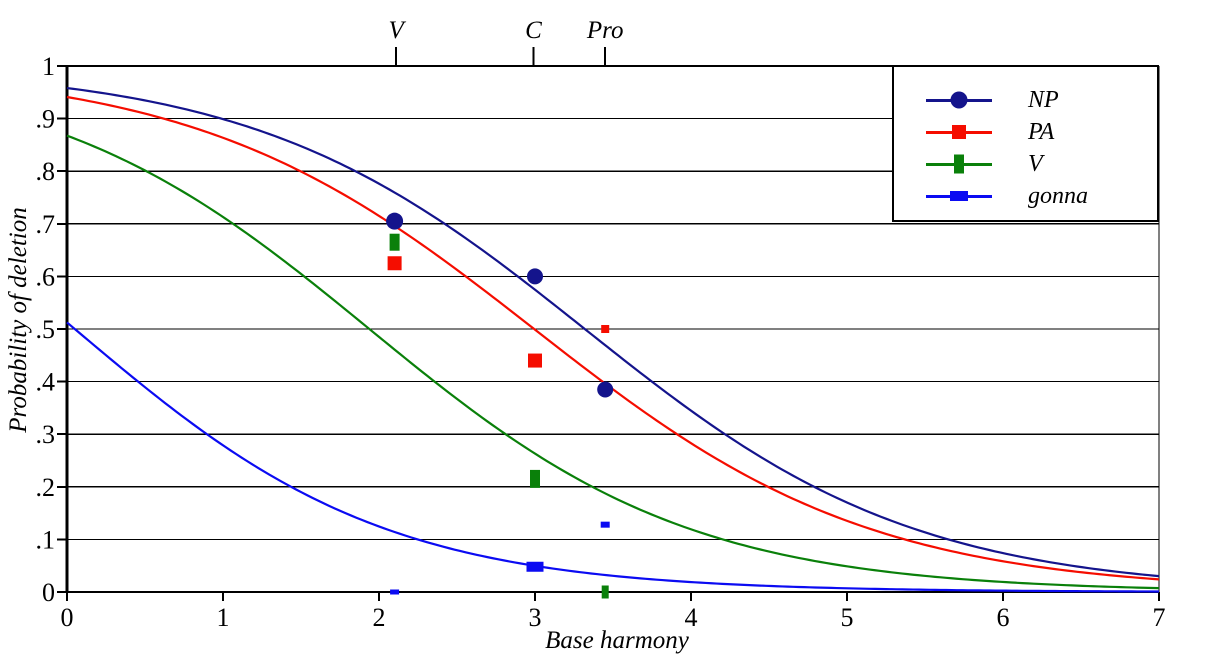 The width and height of the screenshot is (1229, 661). Describe the element at coordinates (1025, 196) in the screenshot. I see `legend-item-gonna: gonna` at that location.